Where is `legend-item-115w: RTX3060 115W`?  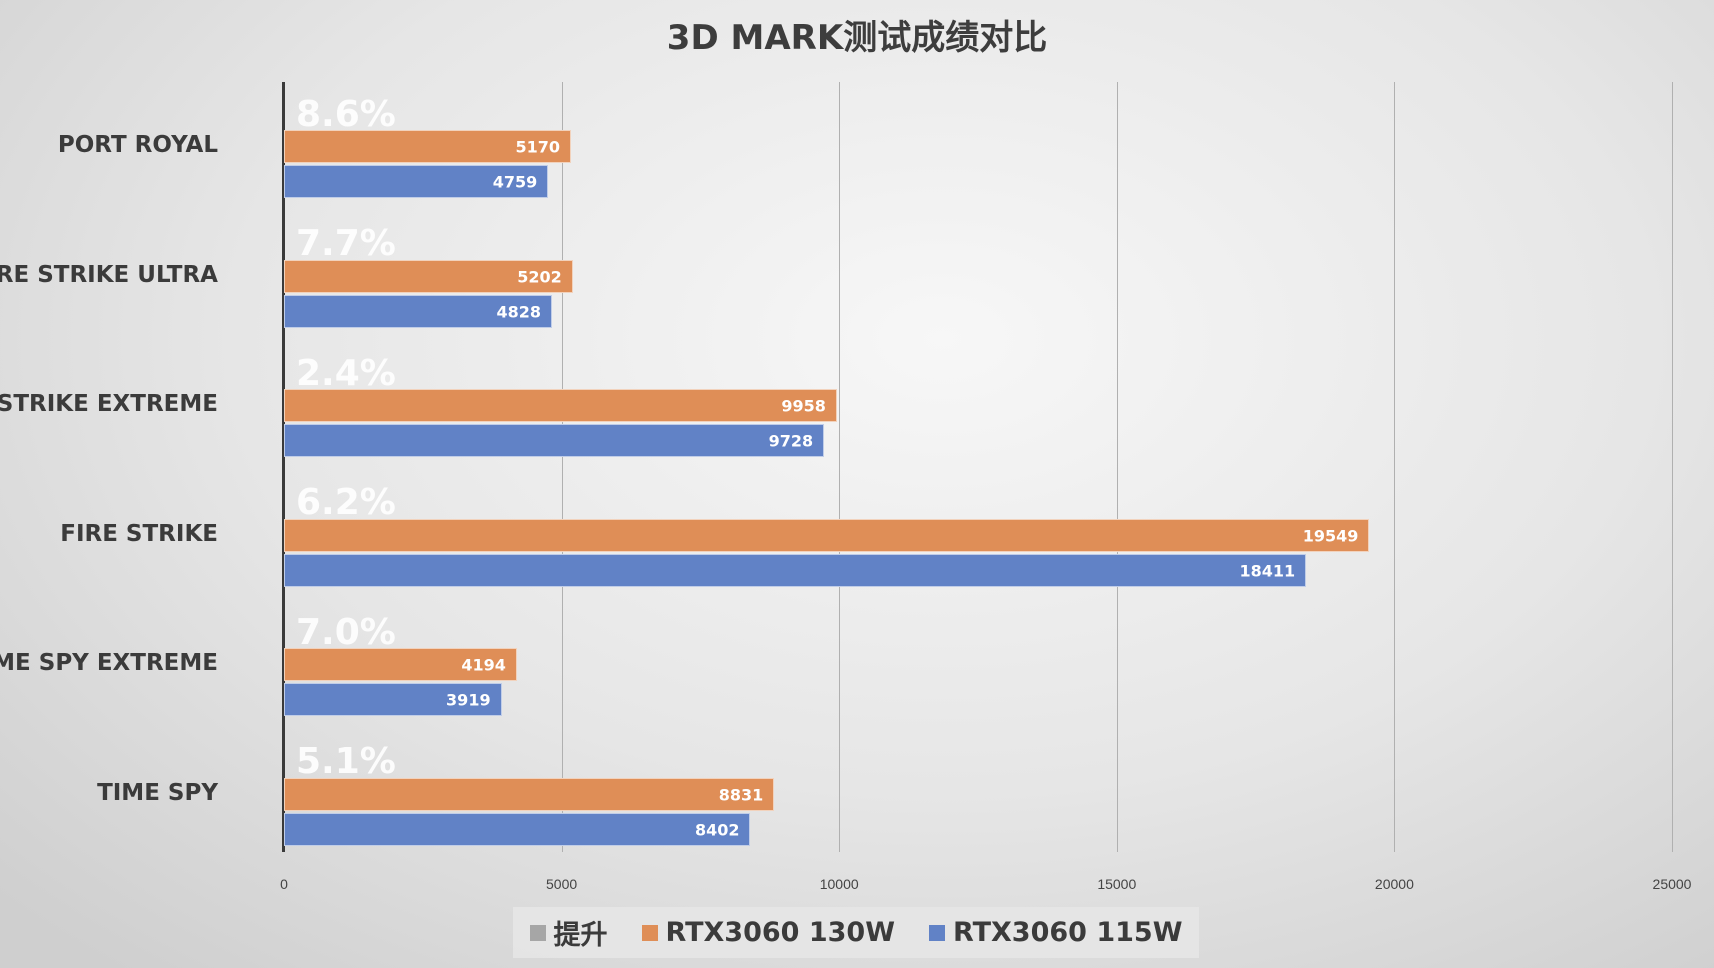
legend-item-115w: RTX3060 115W is located at coordinates (1056, 932).